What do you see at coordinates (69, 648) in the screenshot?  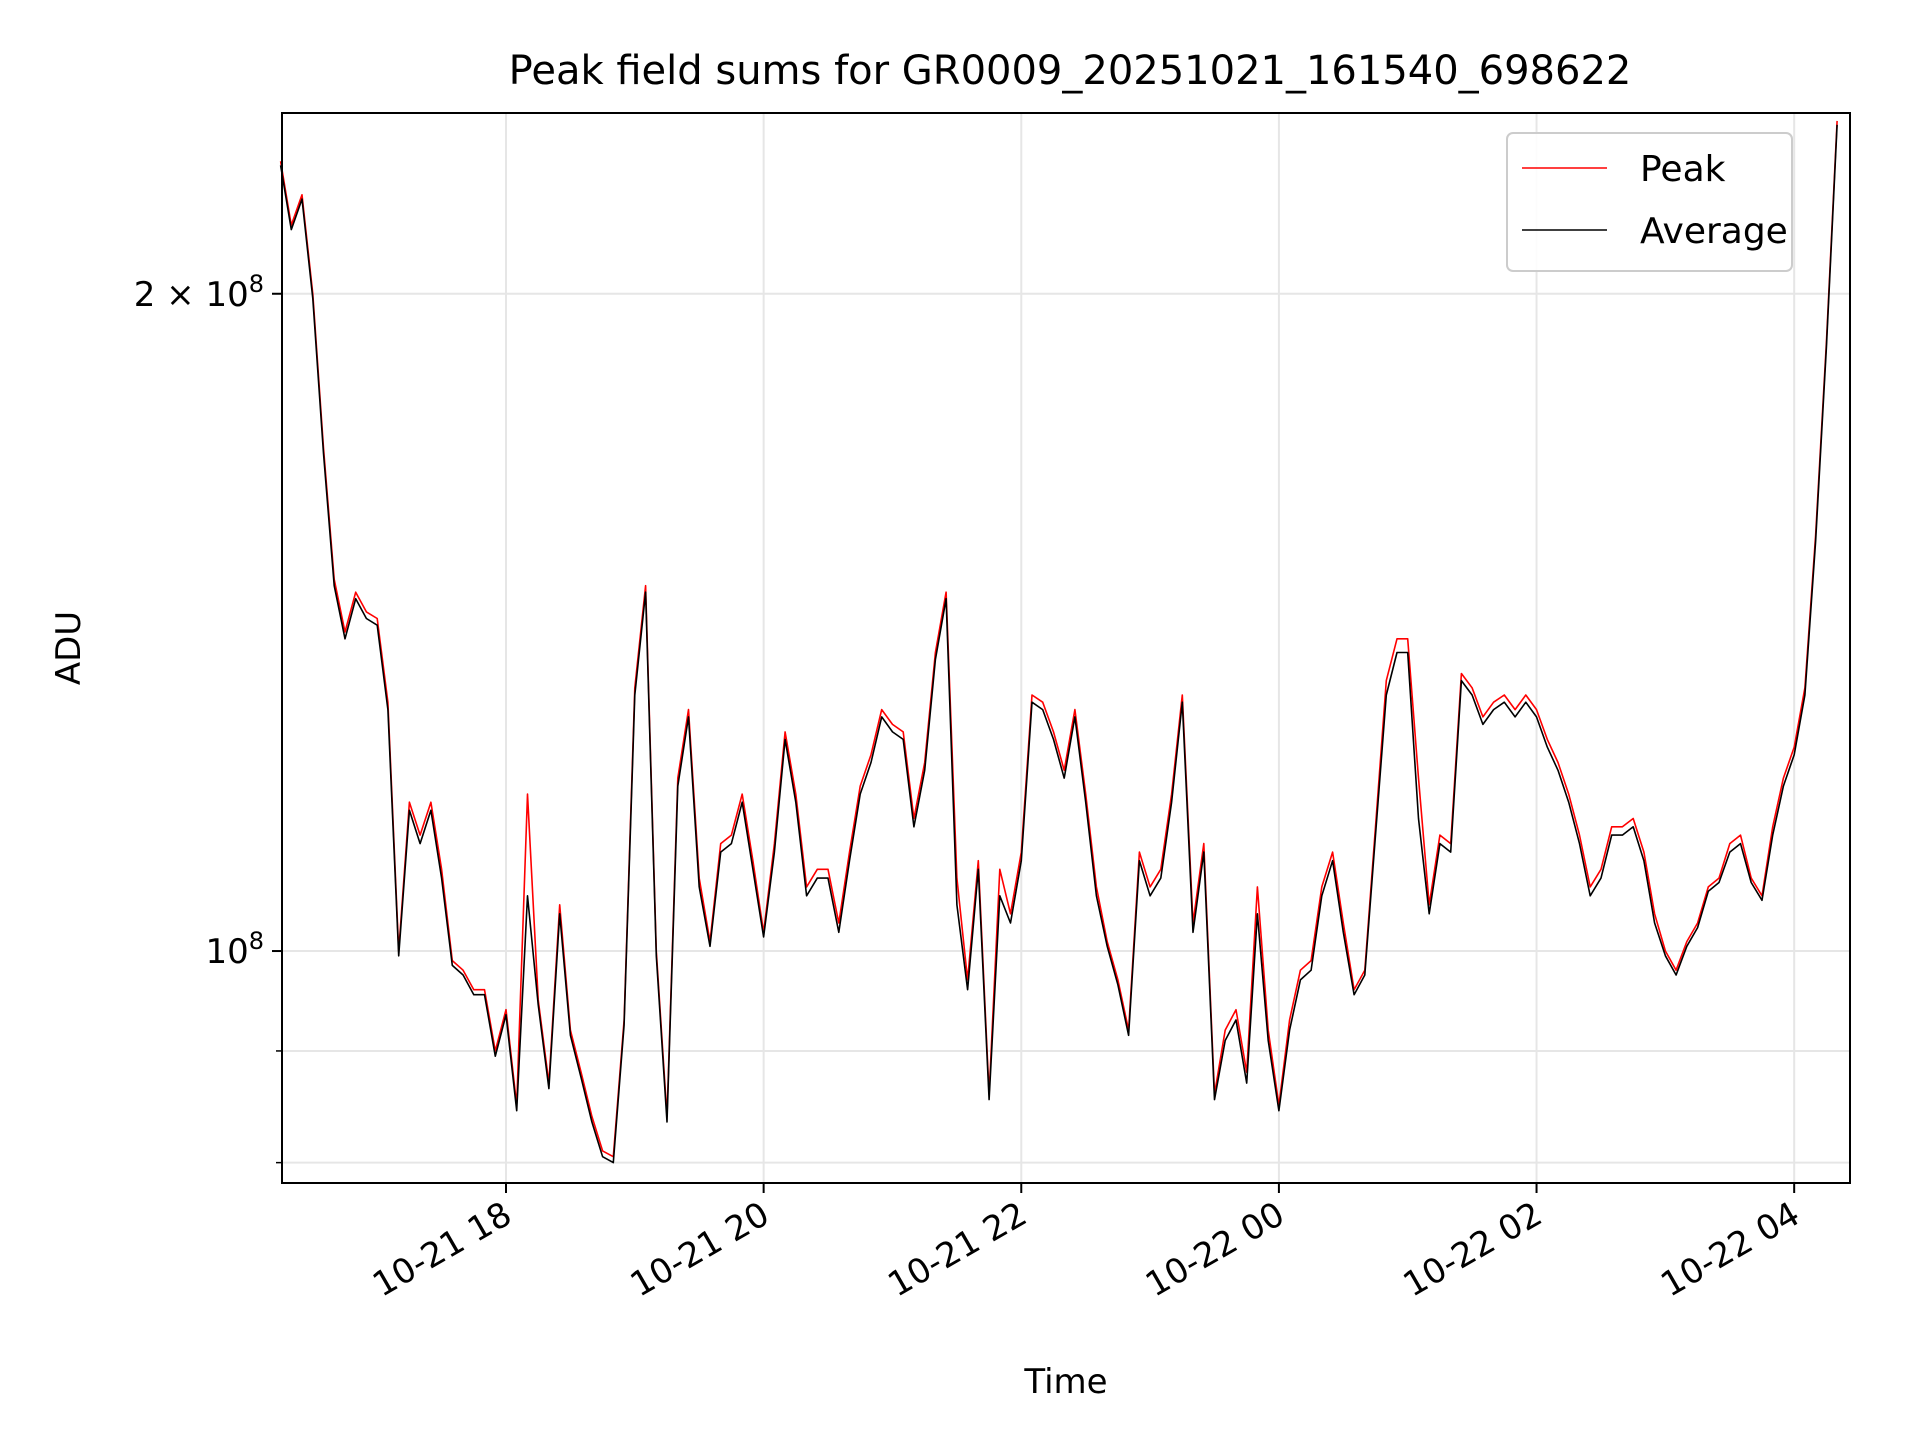 I see `y-axis-label: ADU` at bounding box center [69, 648].